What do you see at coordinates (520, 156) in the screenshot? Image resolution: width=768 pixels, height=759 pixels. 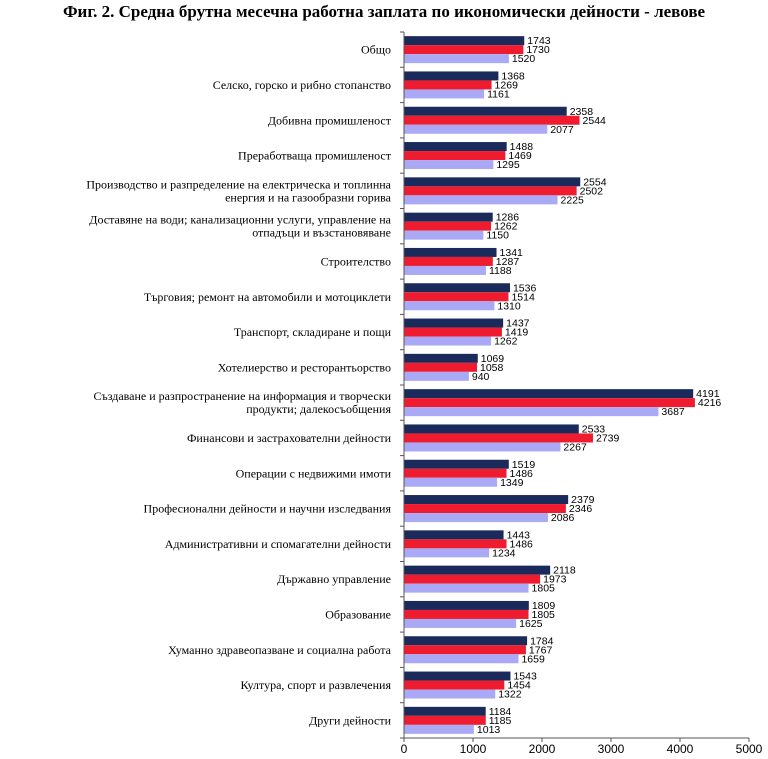 I see `data-label: 1469` at bounding box center [520, 156].